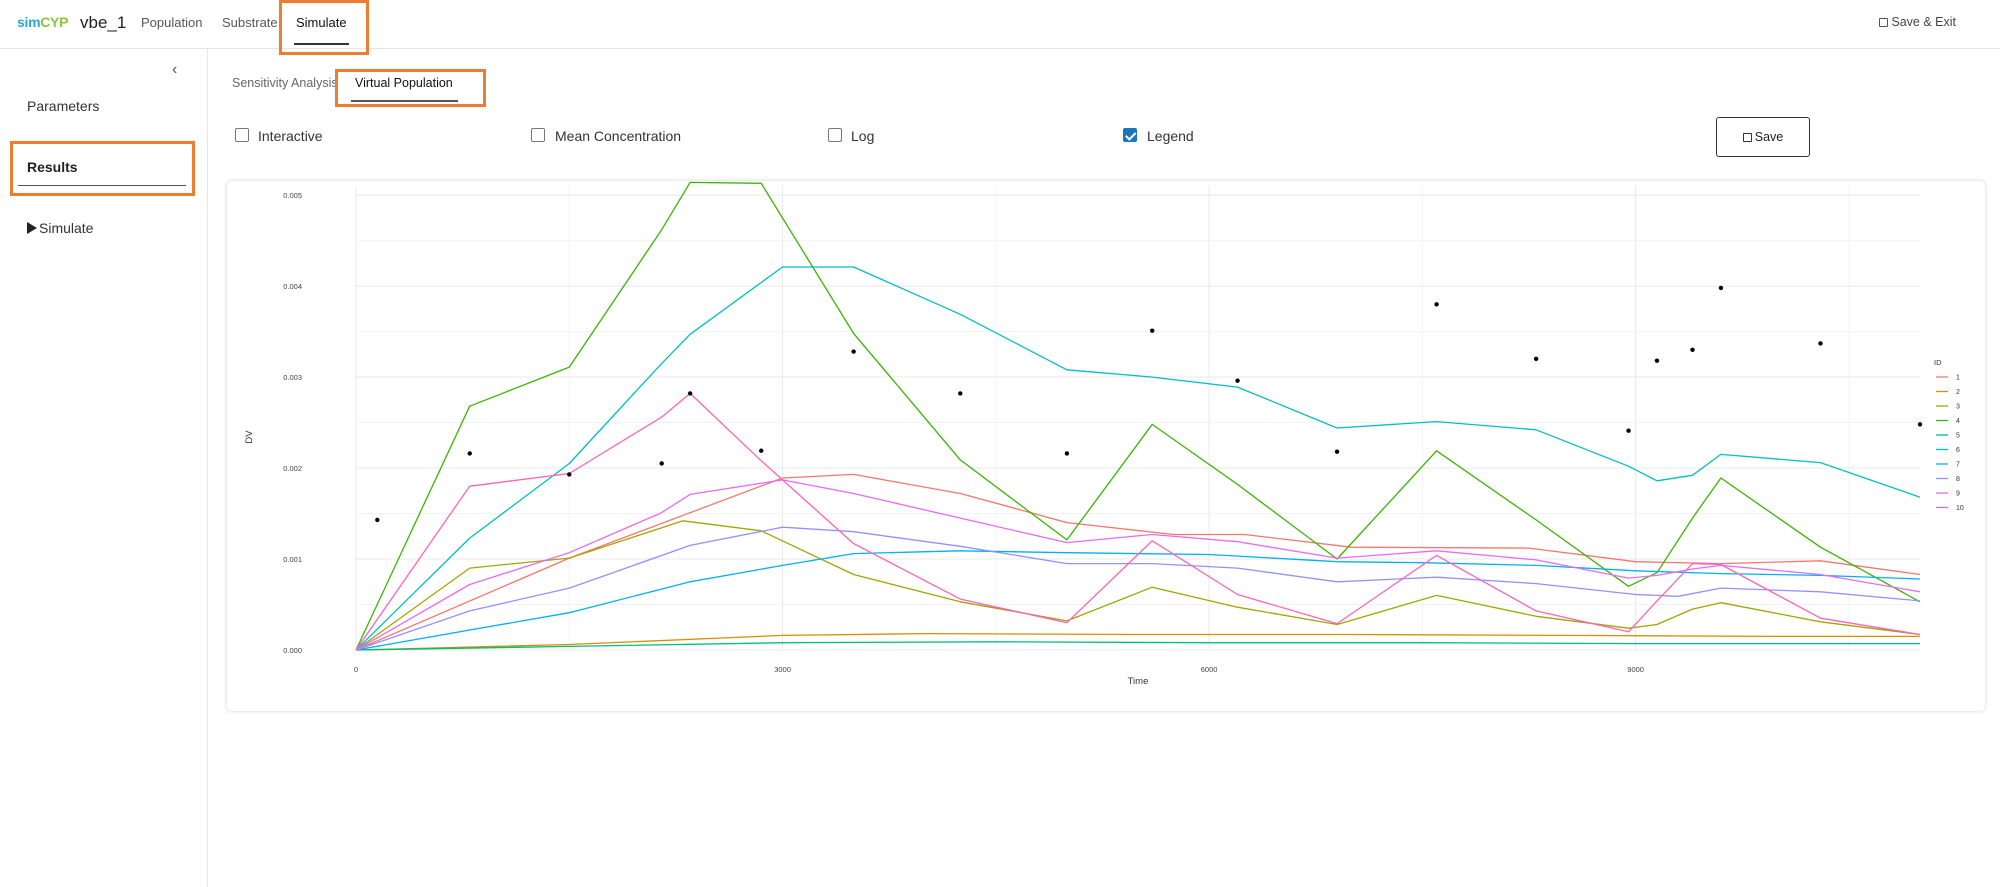 The height and width of the screenshot is (887, 2000). Describe the element at coordinates (292, 286) in the screenshot. I see `y-tick-label: 0.004` at that location.